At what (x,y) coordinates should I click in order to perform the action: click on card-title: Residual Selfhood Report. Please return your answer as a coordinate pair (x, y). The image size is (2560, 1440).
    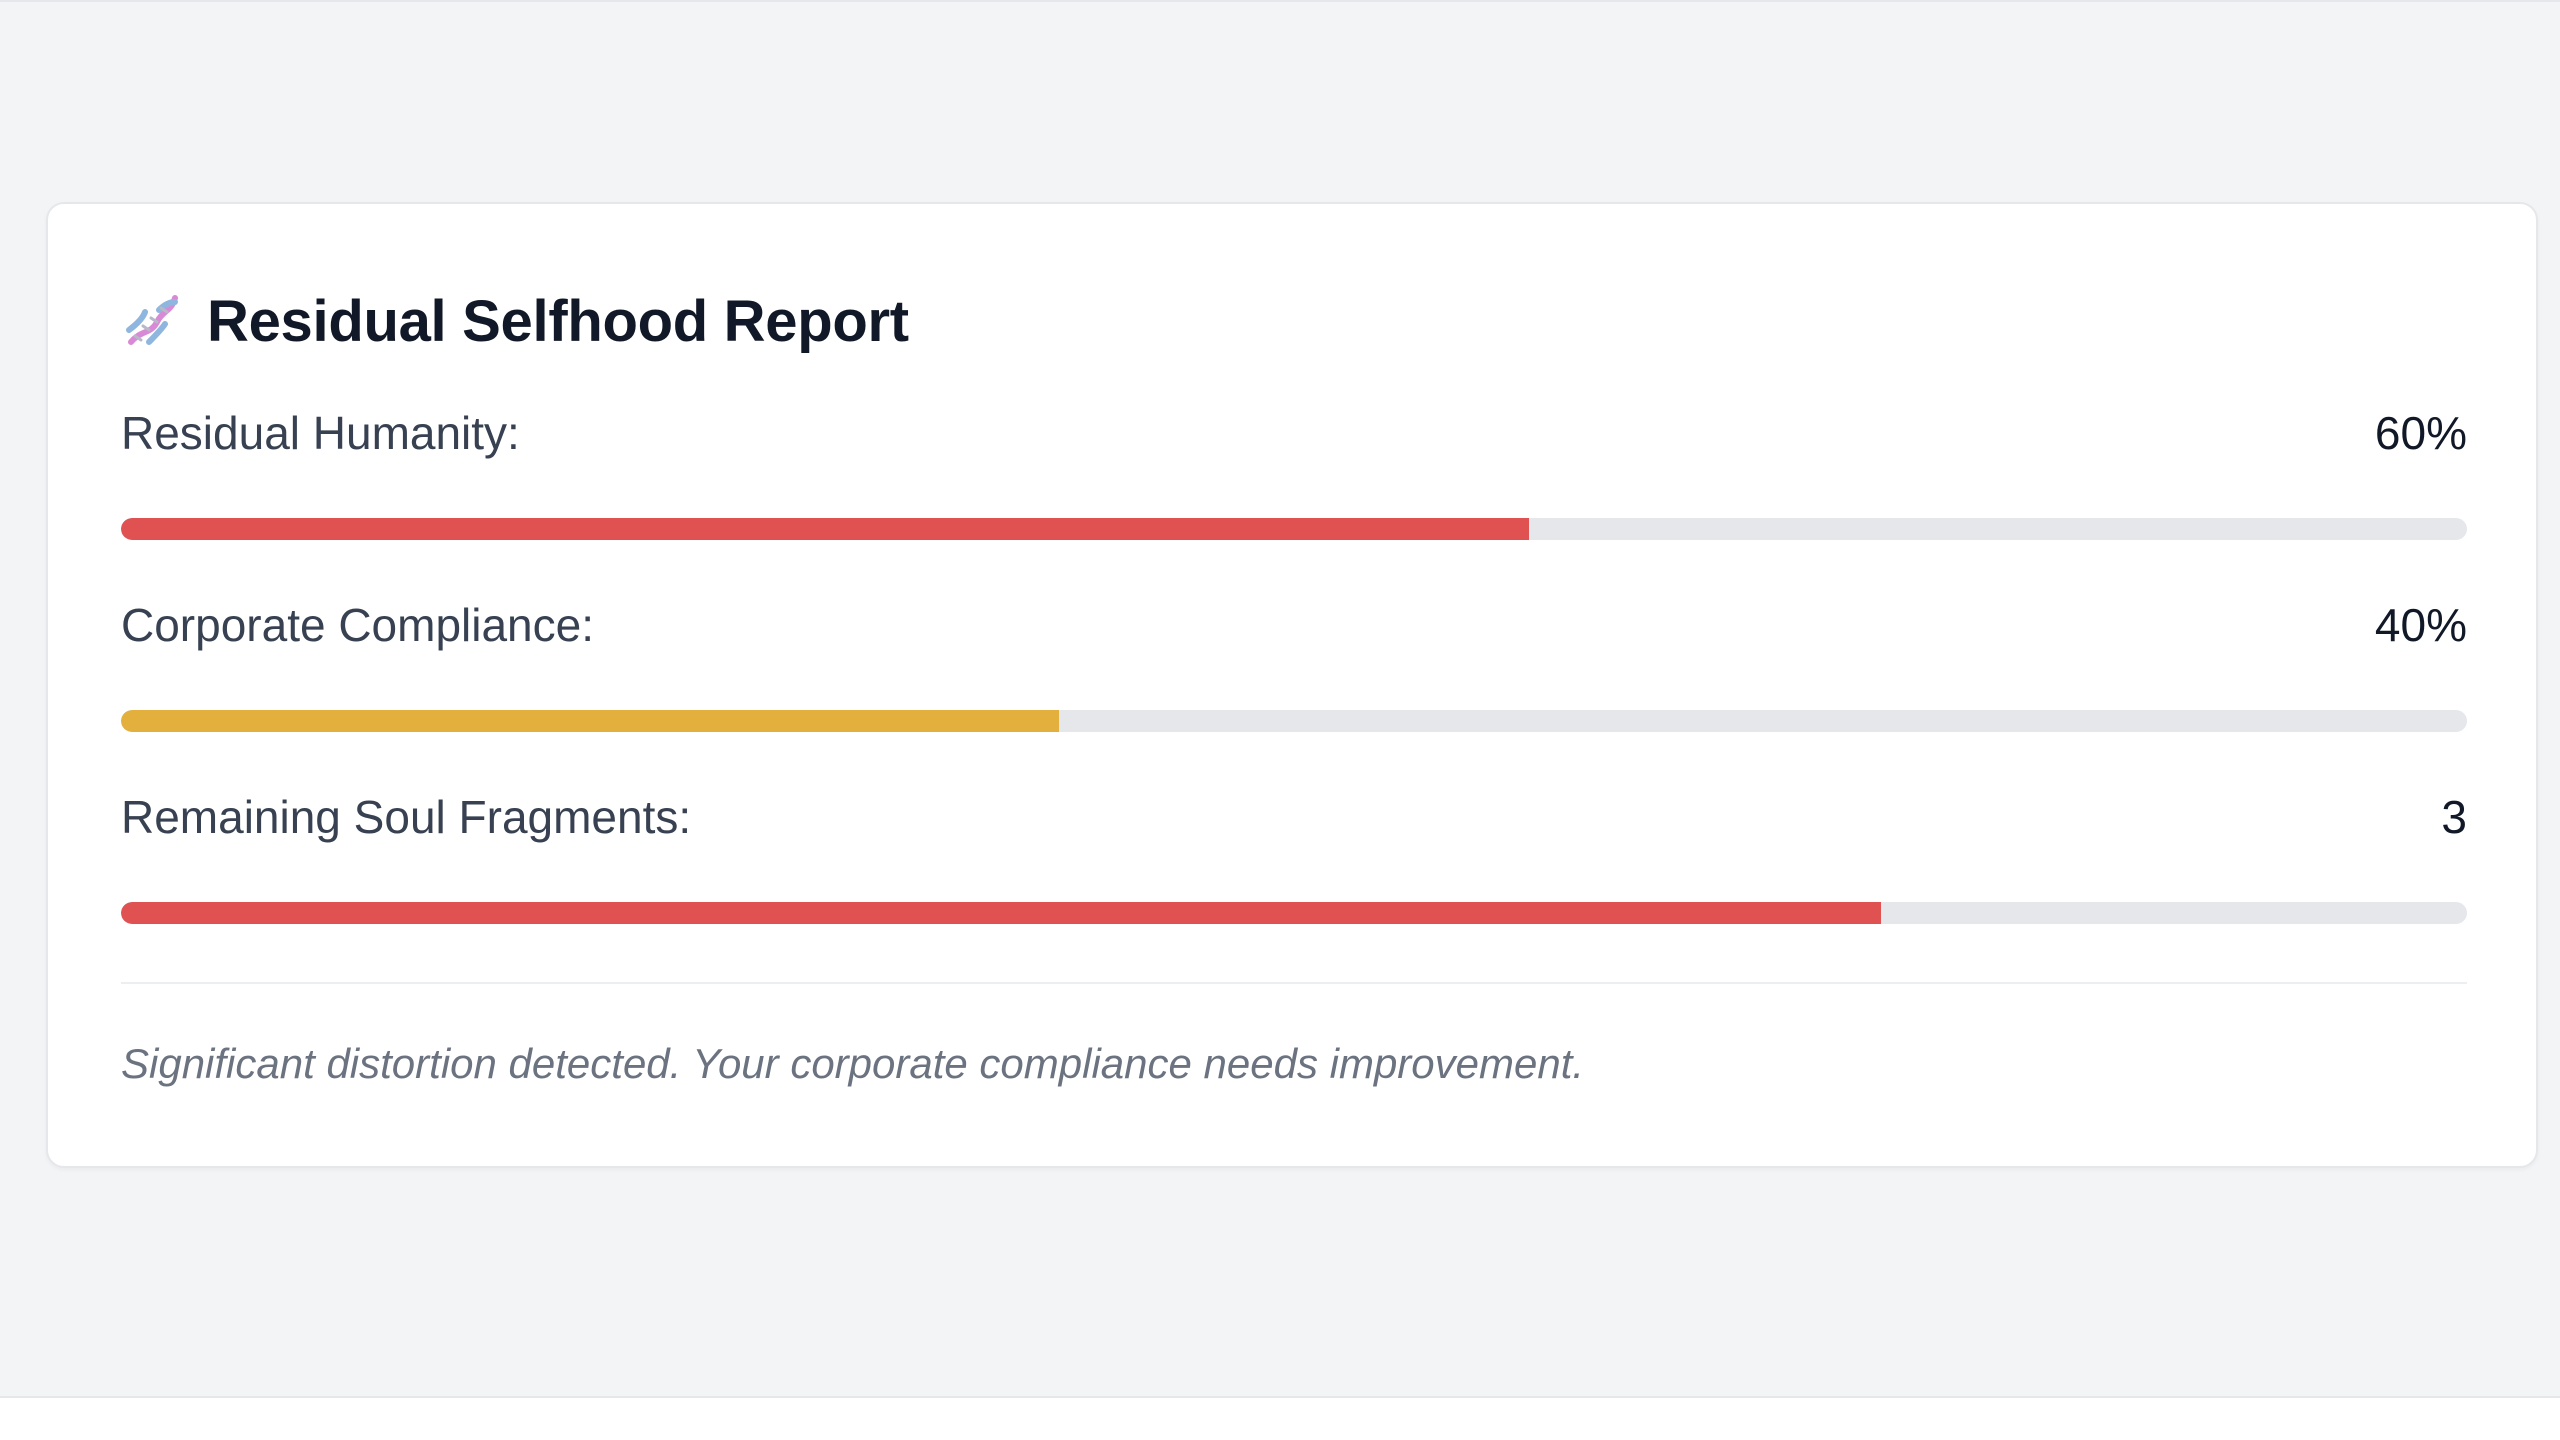
    Looking at the image, I should click on (558, 321).